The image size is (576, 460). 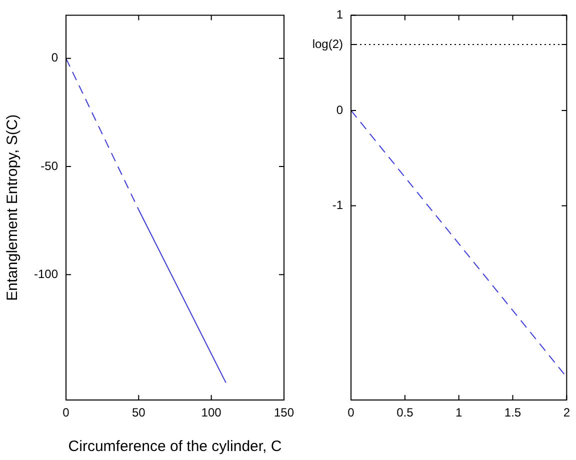 What do you see at coordinates (46, 273) in the screenshot?
I see `y-tick-label: -100` at bounding box center [46, 273].